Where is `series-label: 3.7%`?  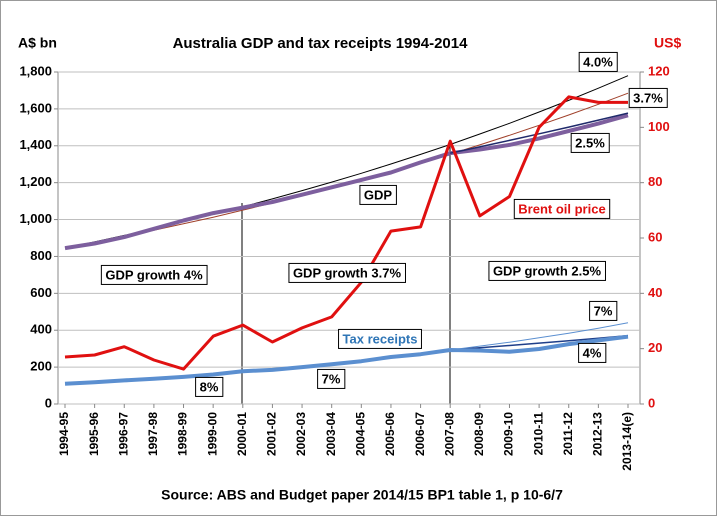 series-label: 3.7% is located at coordinates (648, 97).